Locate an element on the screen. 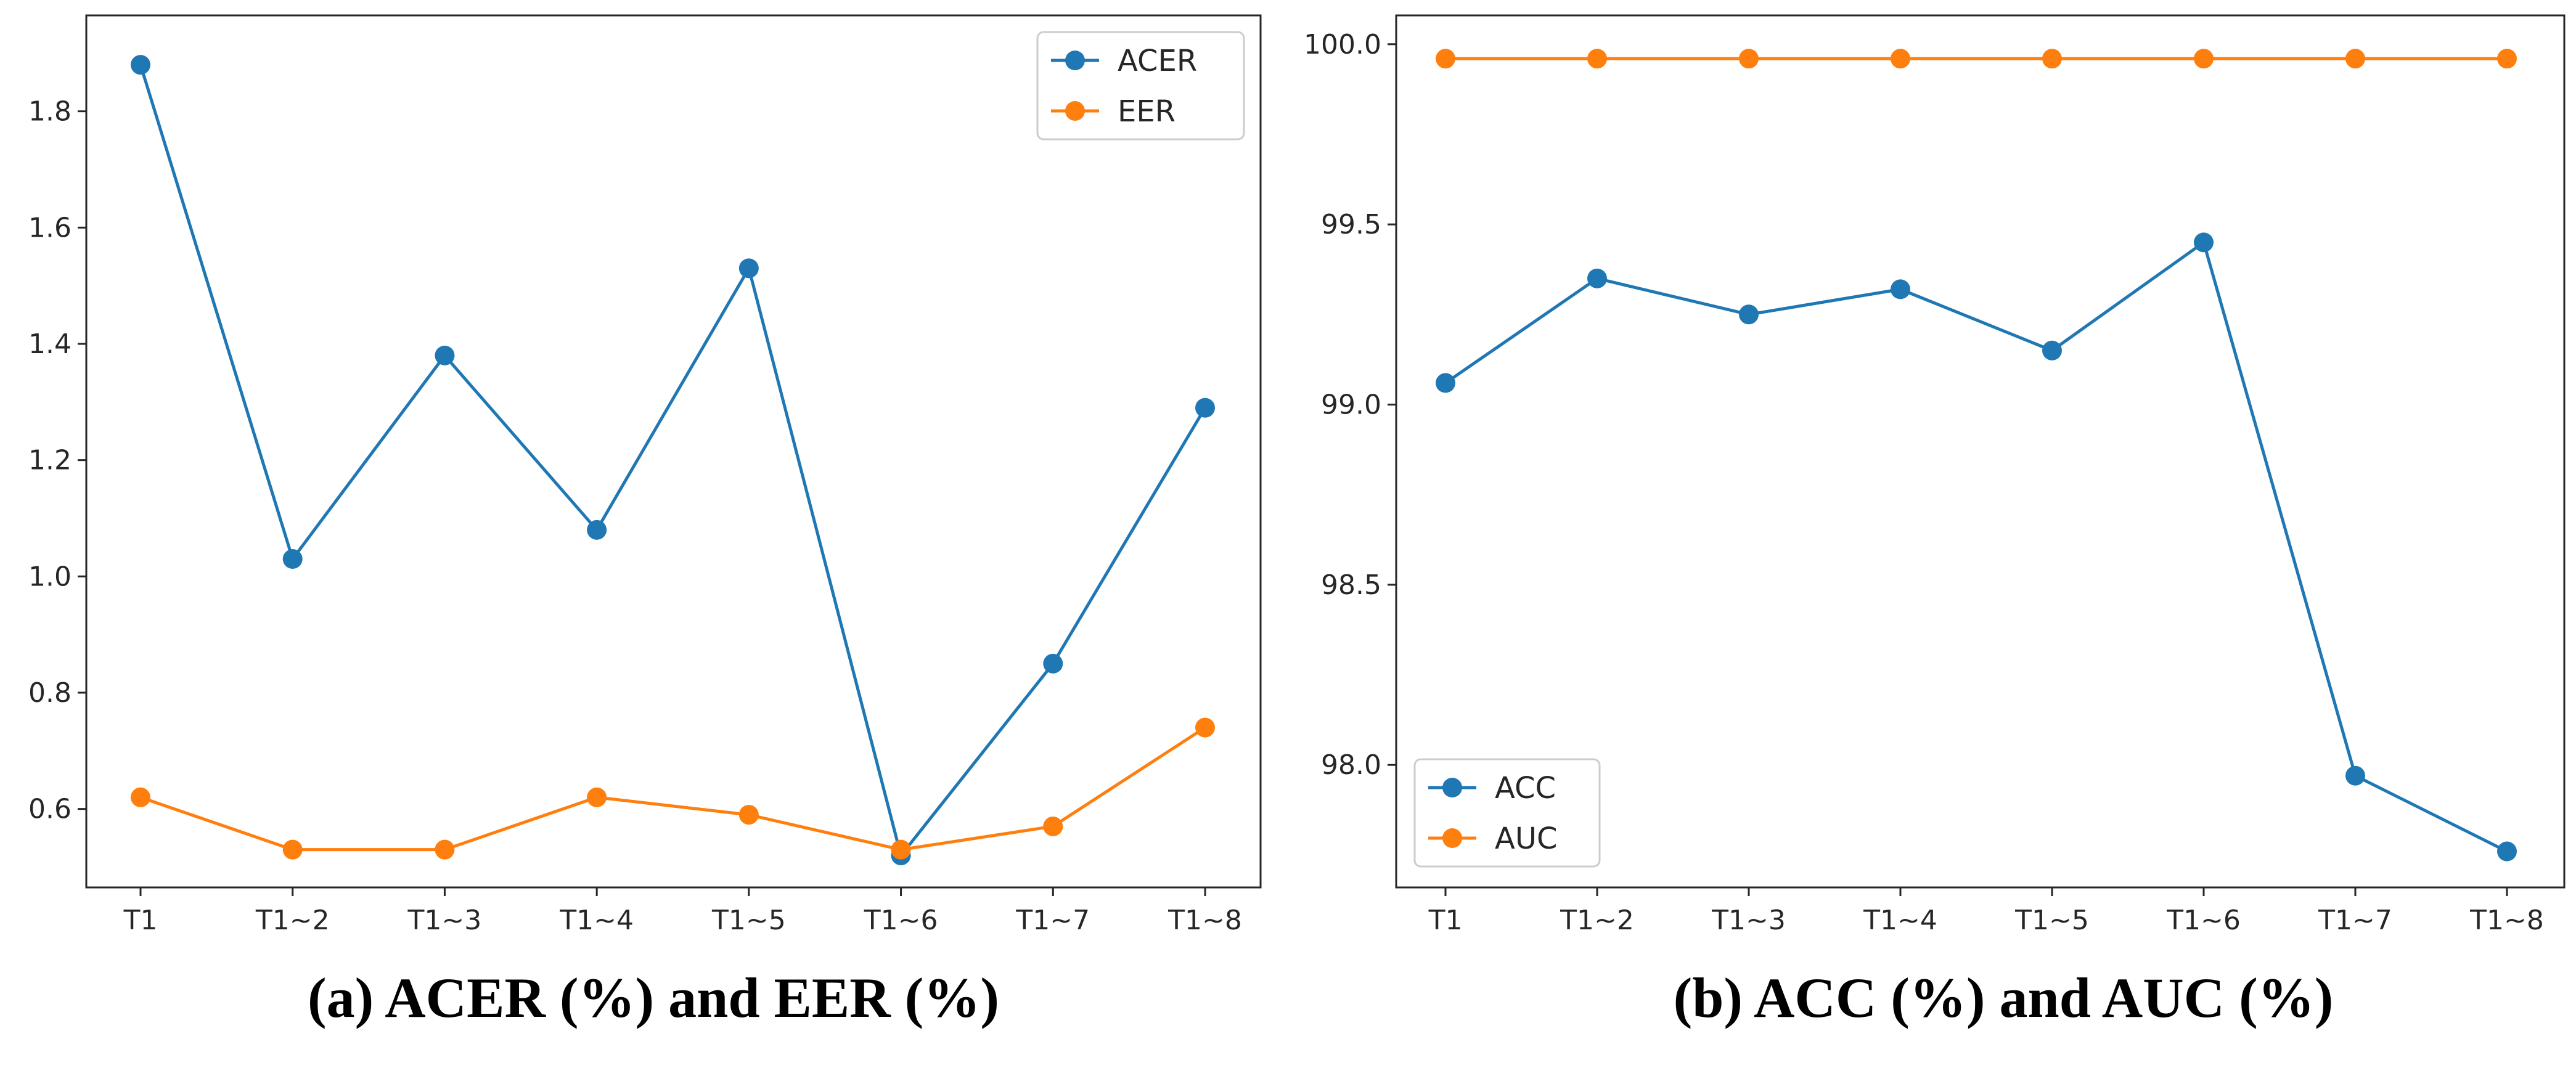 The image size is (2576, 1068). a-xtick-label: T1~4 is located at coordinates (596, 920).